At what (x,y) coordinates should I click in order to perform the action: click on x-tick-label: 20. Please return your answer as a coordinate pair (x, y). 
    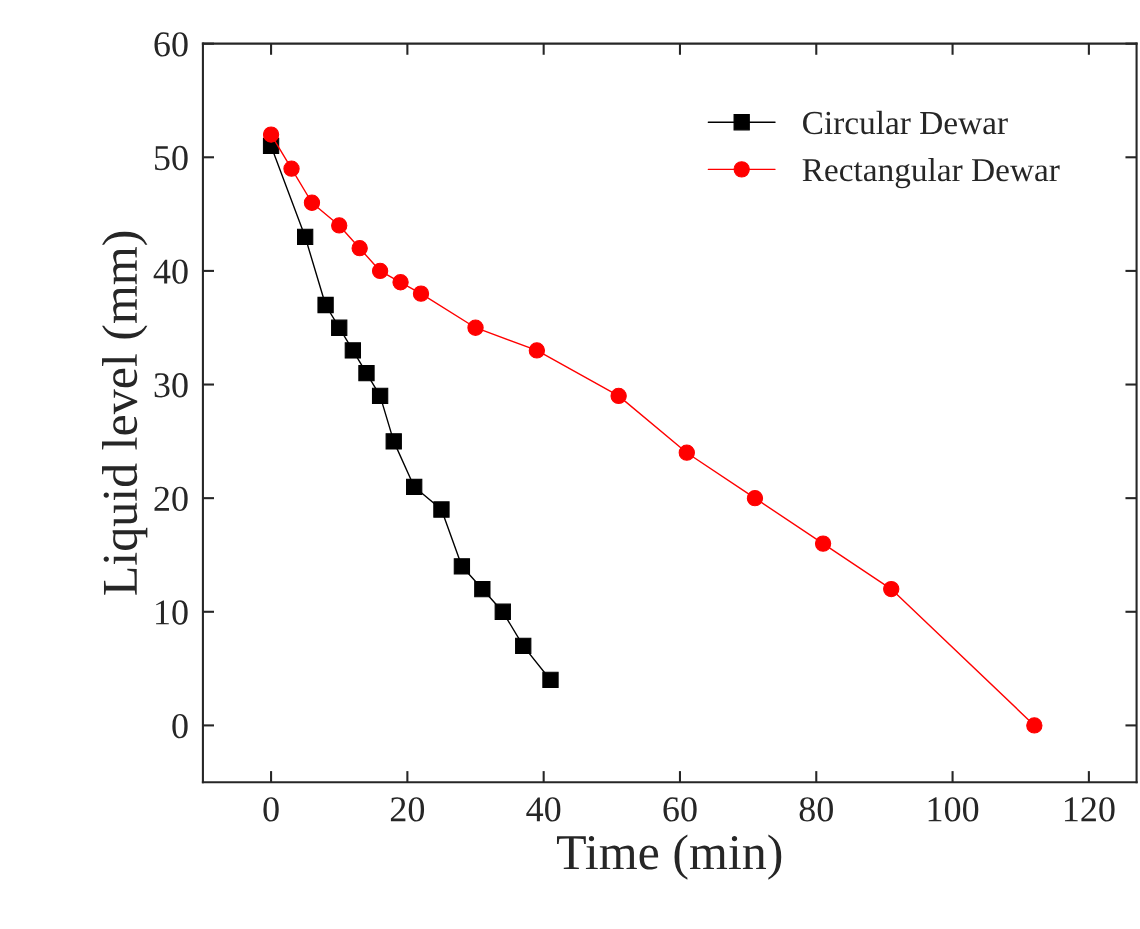
    Looking at the image, I should click on (407, 809).